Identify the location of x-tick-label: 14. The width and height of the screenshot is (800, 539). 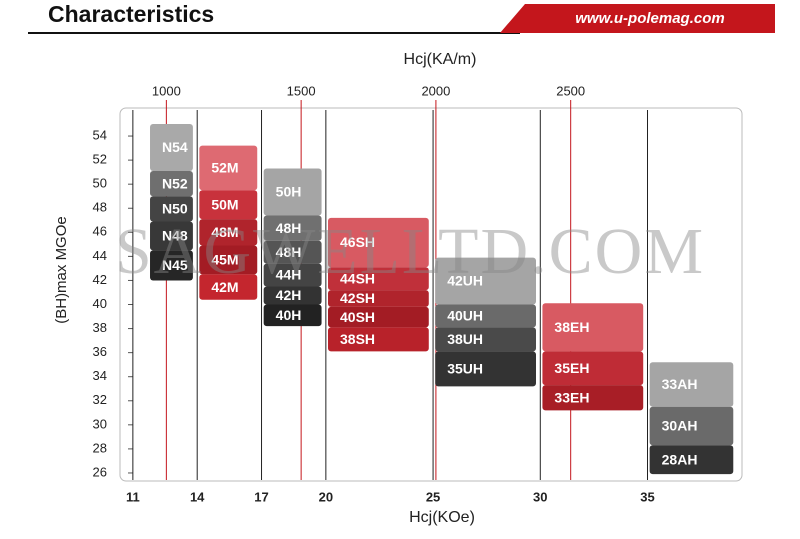
(197, 496).